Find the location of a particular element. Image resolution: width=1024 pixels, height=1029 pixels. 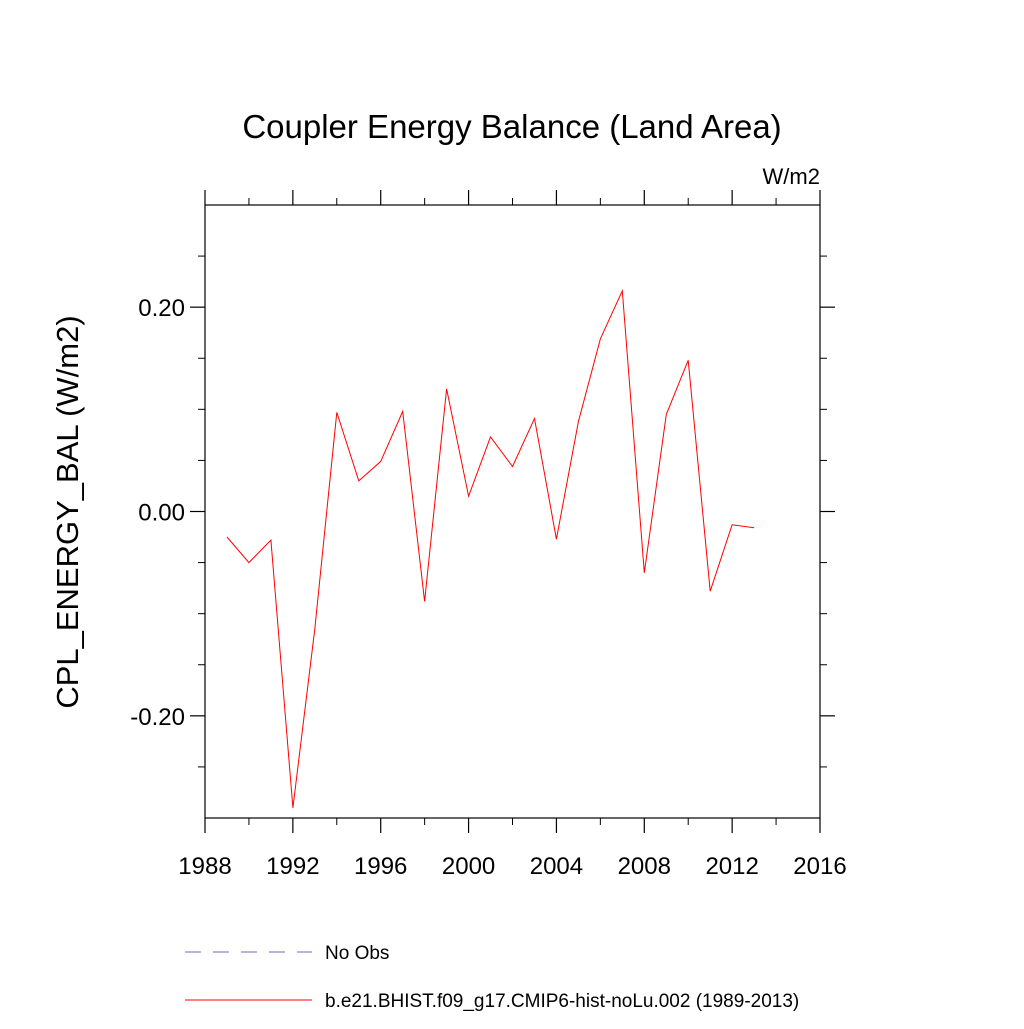

x-tick-label: 1988 is located at coordinates (204, 866).